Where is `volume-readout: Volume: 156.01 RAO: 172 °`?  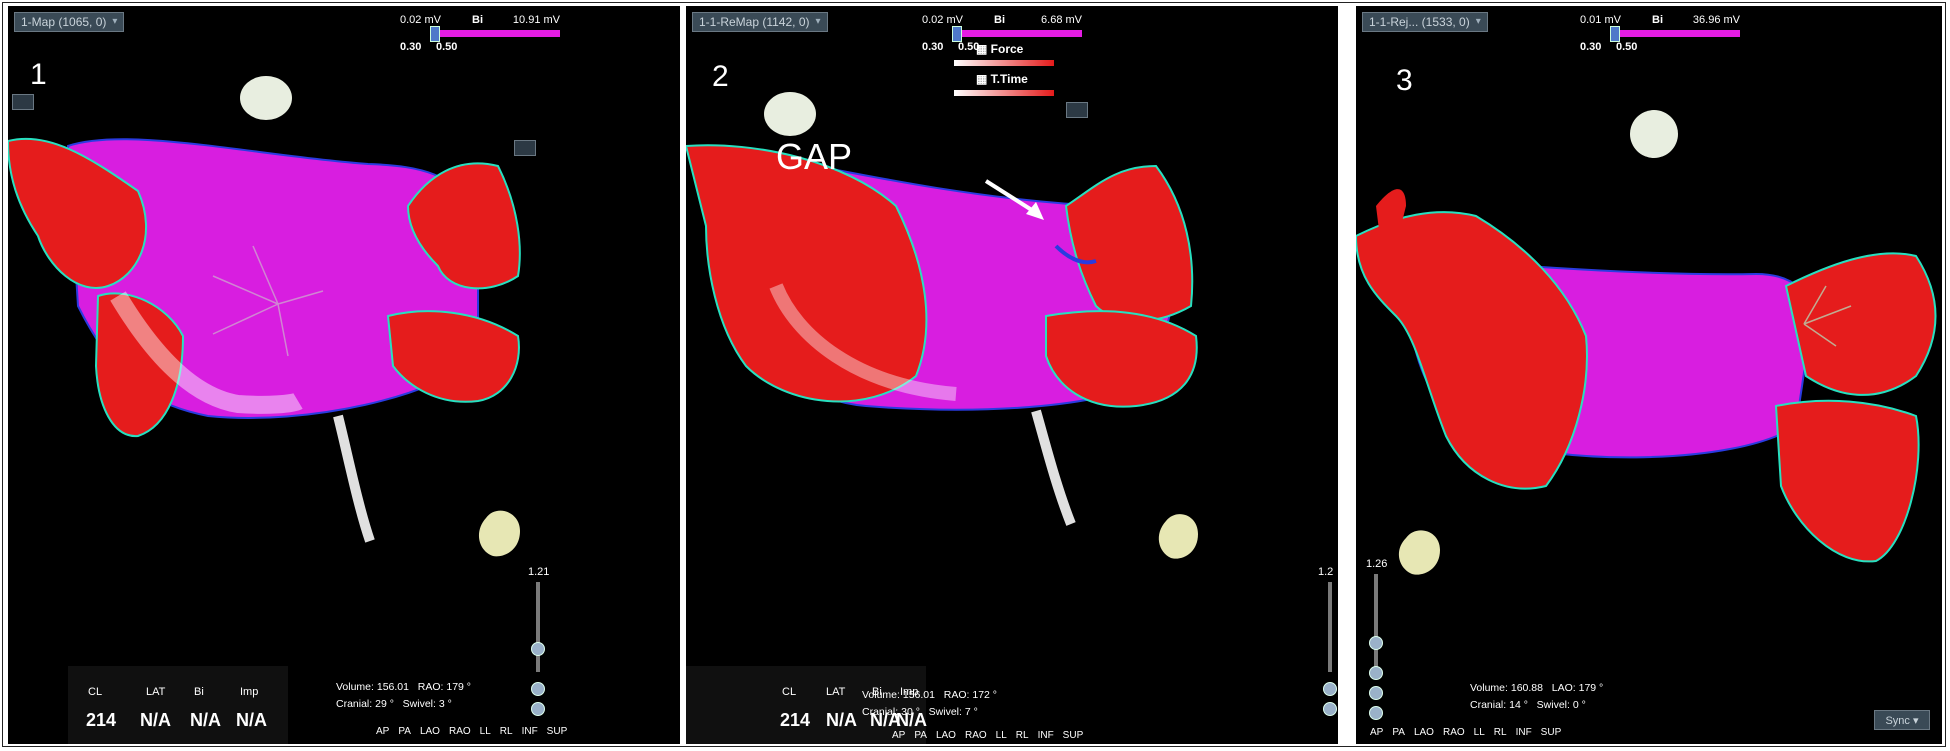
volume-readout: Volume: 156.01 RAO: 172 ° is located at coordinates (929, 695).